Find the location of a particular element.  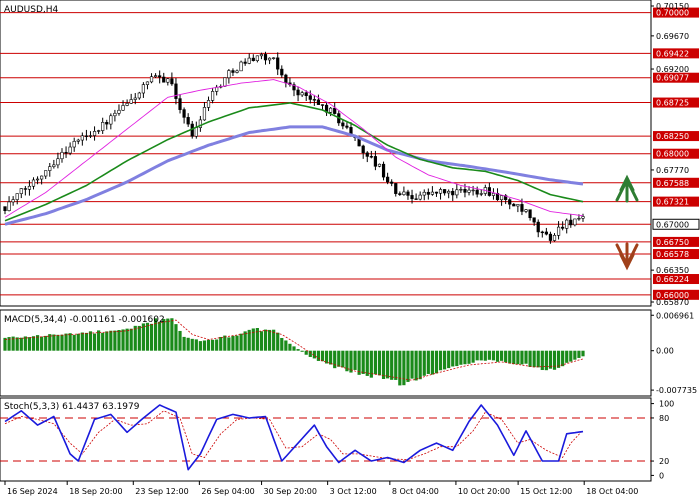

price-tick-label: 0.70150 is located at coordinates (672, 6).